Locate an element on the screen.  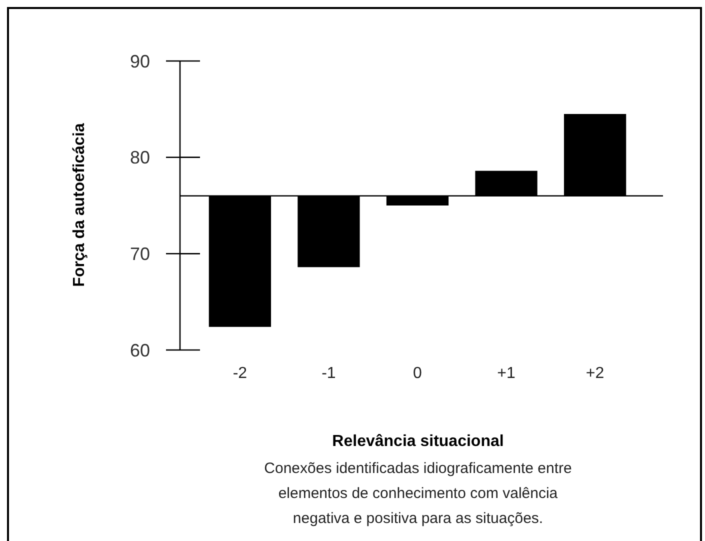
y-axis-title: Força da autoeficácia is located at coordinates (79, 205).